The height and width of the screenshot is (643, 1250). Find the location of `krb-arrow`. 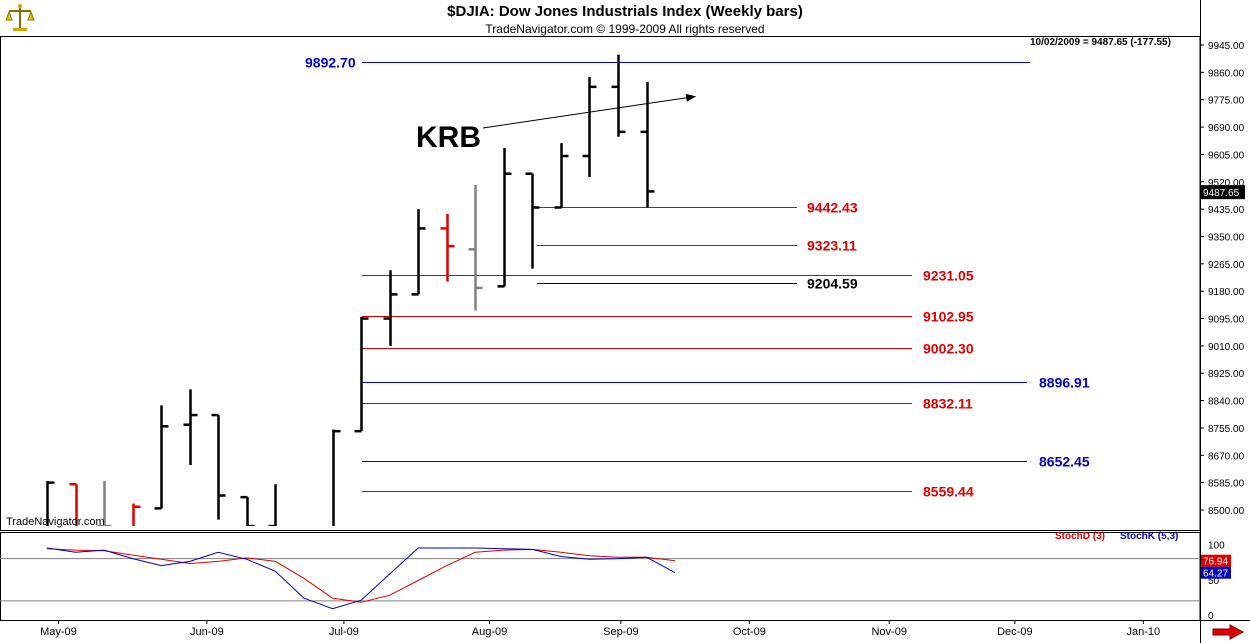

krb-arrow is located at coordinates (589, 111).